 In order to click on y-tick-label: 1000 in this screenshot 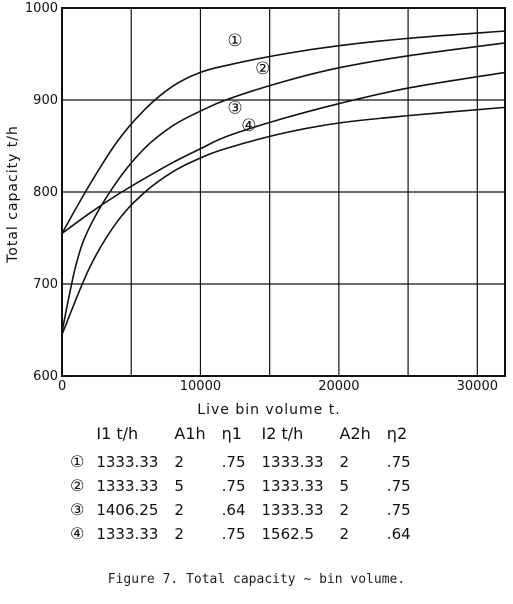, I will do `click(41, 8)`.